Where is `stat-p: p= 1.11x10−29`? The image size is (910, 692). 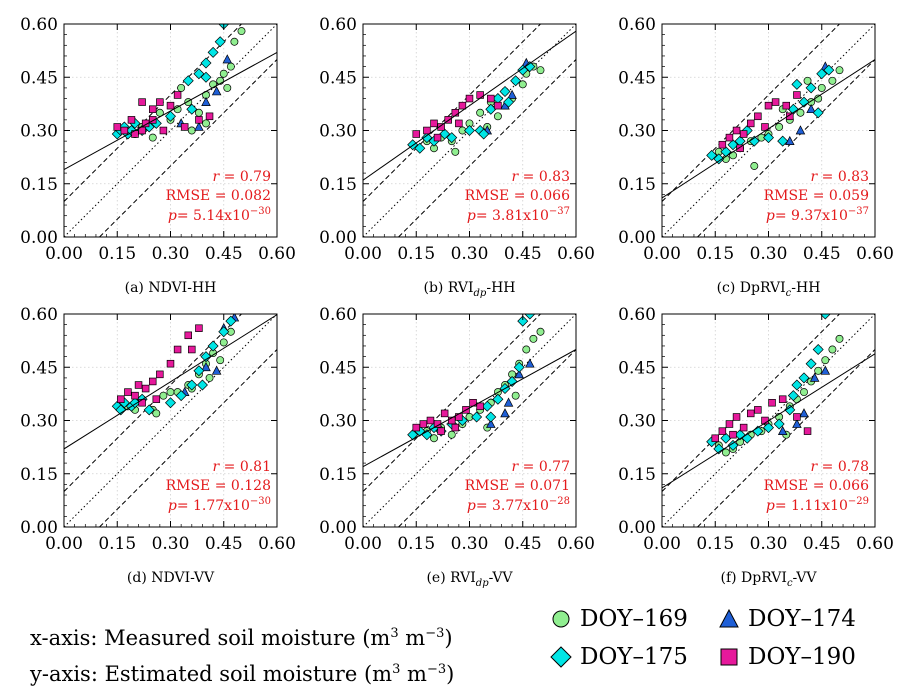 stat-p: p= 1.11x10−29 is located at coordinates (817, 505).